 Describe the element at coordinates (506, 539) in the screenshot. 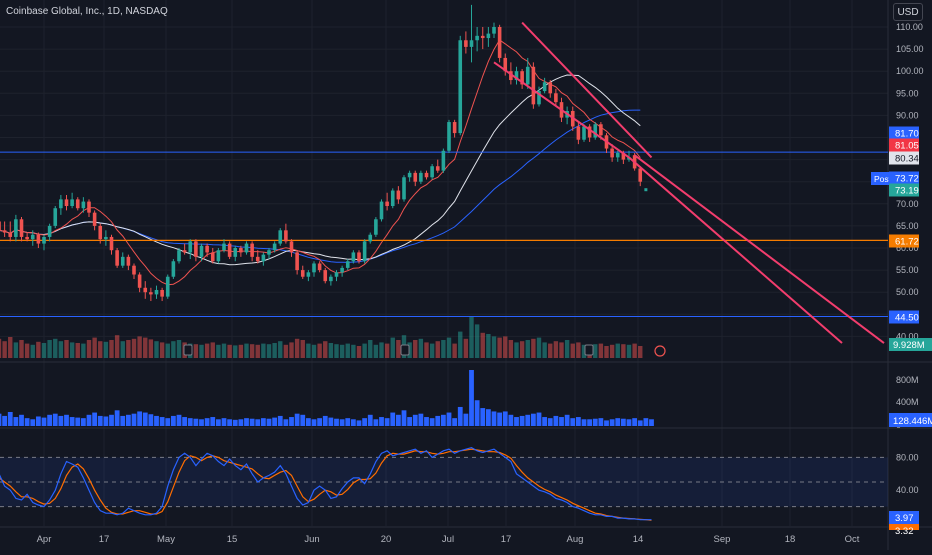

I see `time-label: 17` at that location.